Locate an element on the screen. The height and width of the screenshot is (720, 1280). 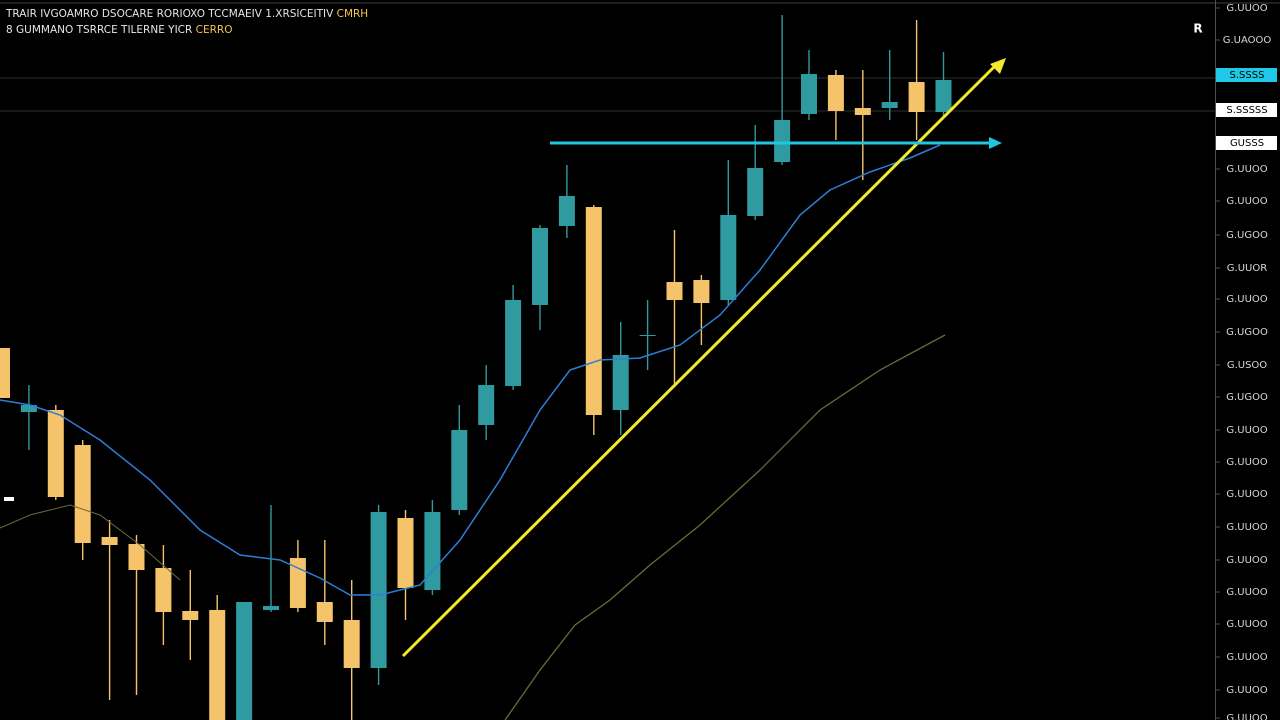
price-tag-label: GUSSS is located at coordinates (1247, 143).